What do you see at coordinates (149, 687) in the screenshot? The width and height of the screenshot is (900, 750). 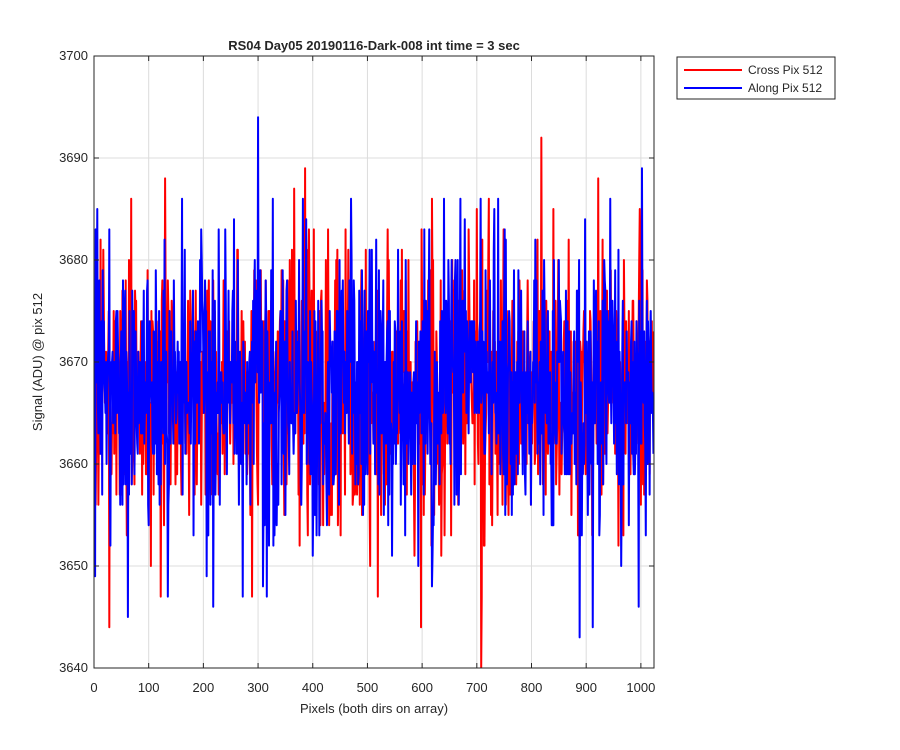 I see `x-tick-label: 100` at bounding box center [149, 687].